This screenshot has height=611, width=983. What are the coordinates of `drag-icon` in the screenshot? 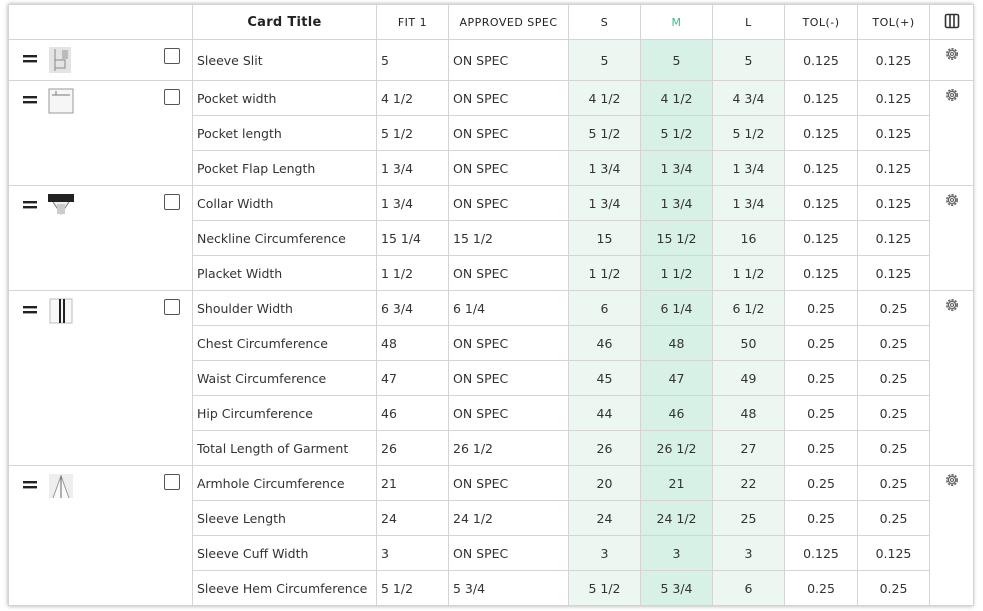 It's located at (30, 100).